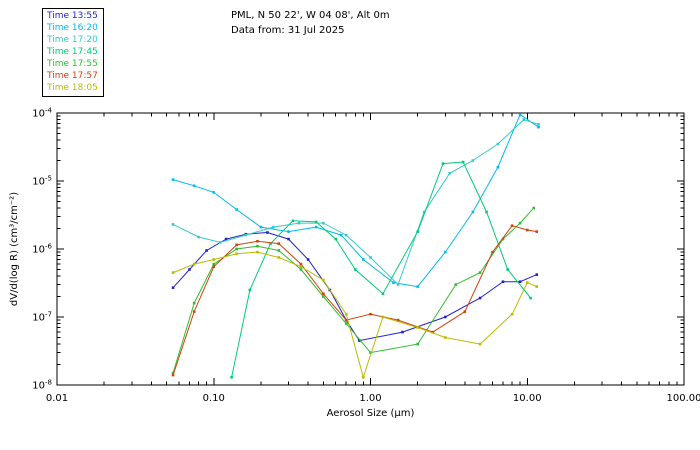  What do you see at coordinates (72, 28) in the screenshot?
I see `legend-item: Time 16:20` at bounding box center [72, 28].